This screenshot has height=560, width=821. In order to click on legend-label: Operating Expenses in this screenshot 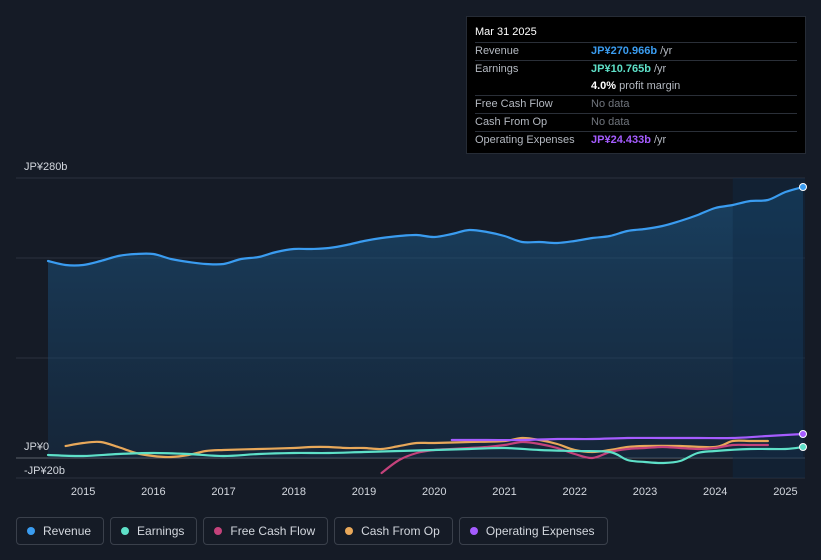, I will do `click(540, 531)`.